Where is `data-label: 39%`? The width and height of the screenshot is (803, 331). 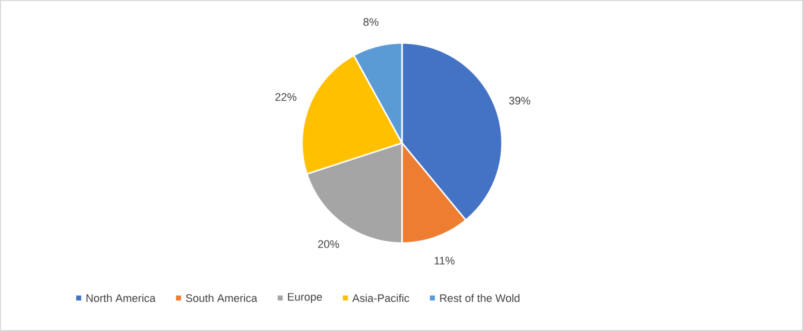
data-label: 39% is located at coordinates (519, 100).